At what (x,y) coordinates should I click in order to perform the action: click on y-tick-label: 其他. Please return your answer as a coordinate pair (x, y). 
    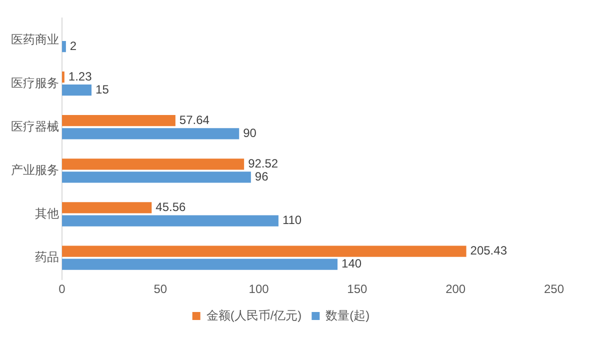
    Looking at the image, I should click on (47, 213).